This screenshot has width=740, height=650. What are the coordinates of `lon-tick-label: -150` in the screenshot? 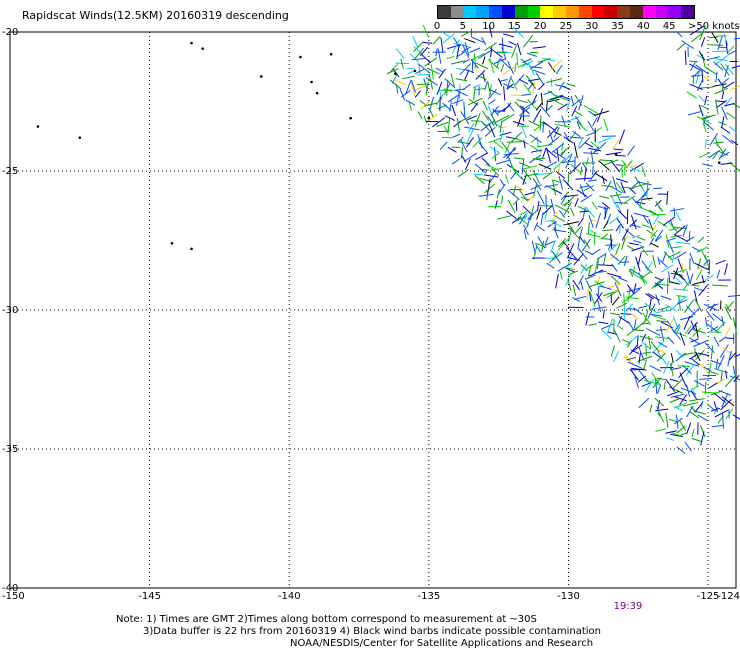 It's located at (13, 596).